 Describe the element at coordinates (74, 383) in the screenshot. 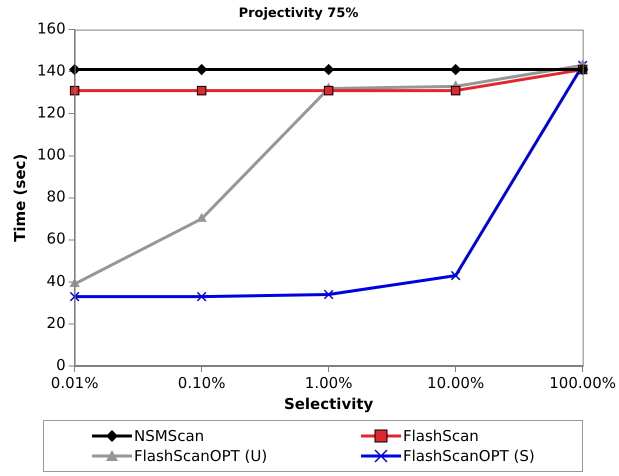

I see `x-tick-label: 0.01%` at that location.